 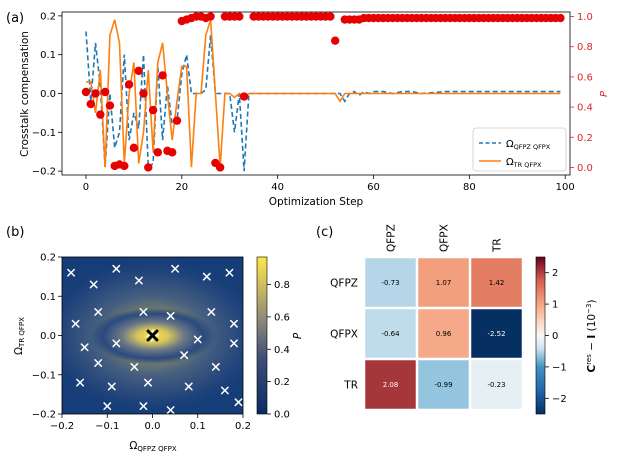 I want to click on panel-c-colorbar-ticks: 2 1 0 −1 −2, so click(x=556, y=336).